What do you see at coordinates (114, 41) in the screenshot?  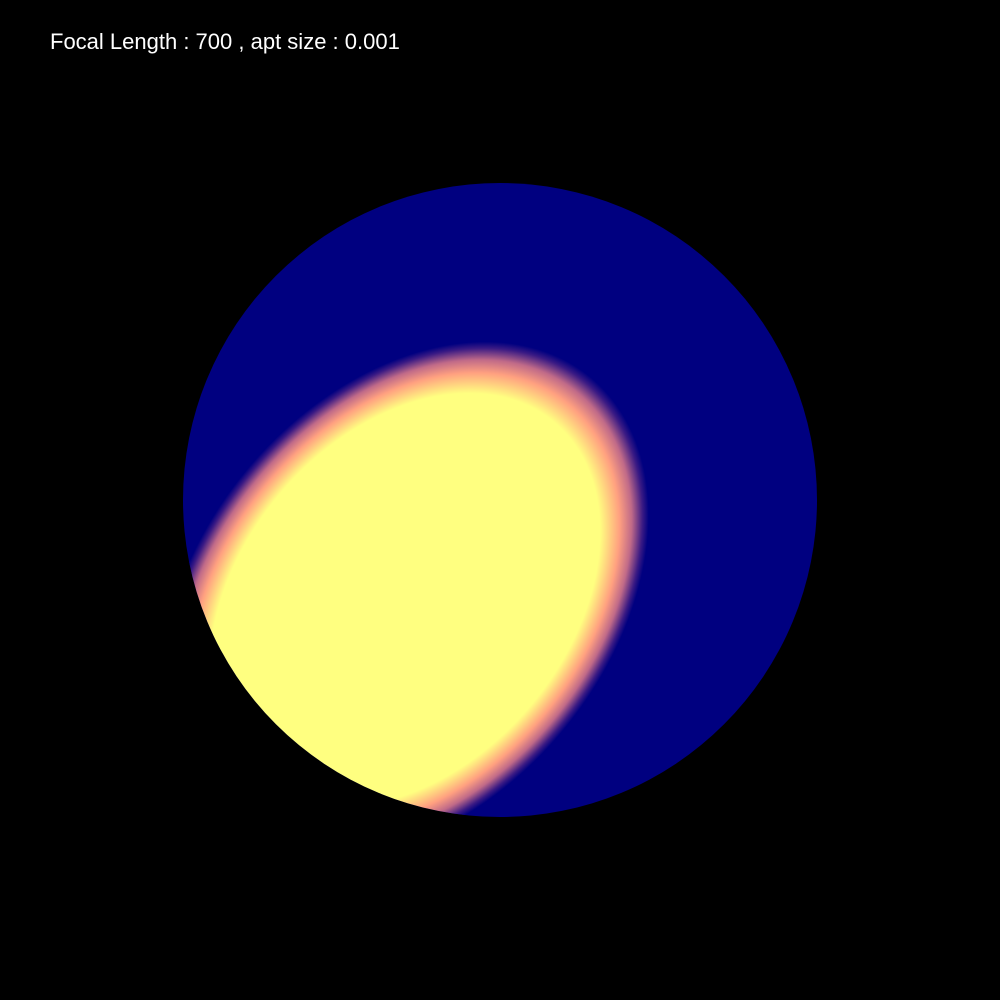 I see `focal-length-label: Focal Length` at bounding box center [114, 41].